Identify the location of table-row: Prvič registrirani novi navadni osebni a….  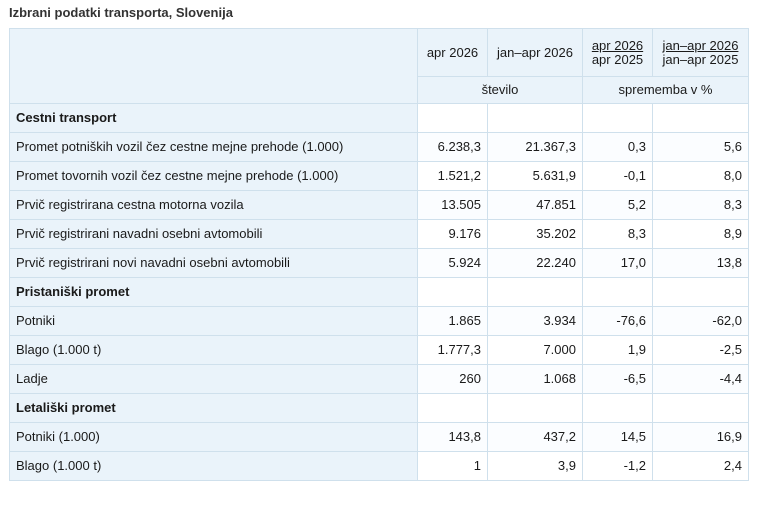
(379, 263).